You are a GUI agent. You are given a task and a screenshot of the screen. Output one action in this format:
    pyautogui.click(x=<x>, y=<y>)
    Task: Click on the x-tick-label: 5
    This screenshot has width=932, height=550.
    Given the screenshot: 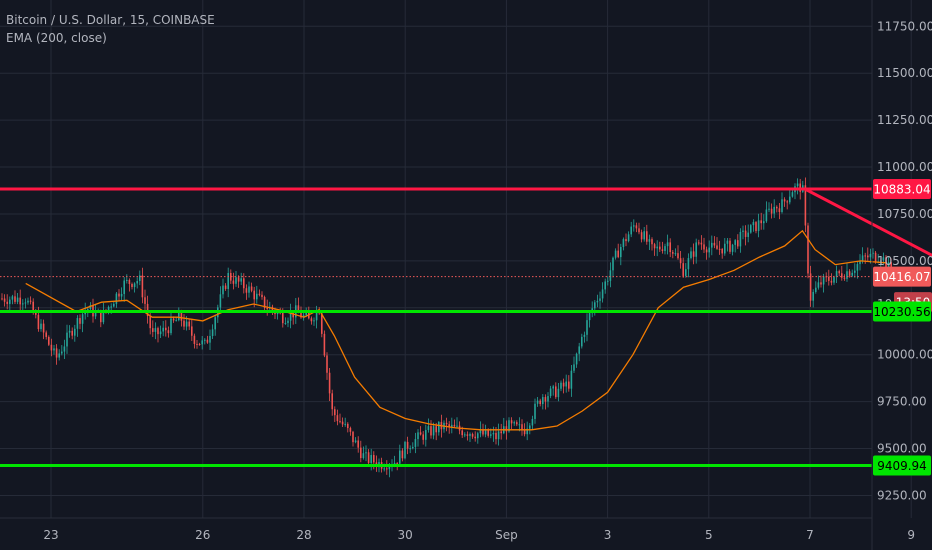 What is the action you would take?
    pyautogui.click(x=709, y=535)
    